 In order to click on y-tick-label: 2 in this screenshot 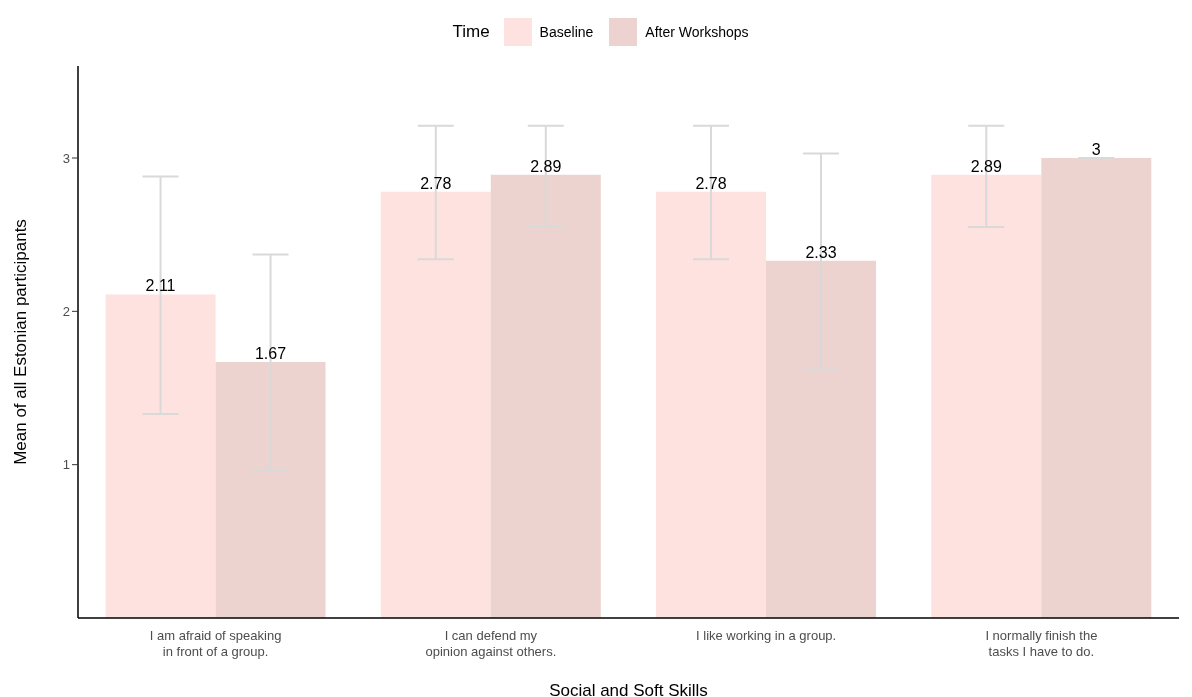, I will do `click(66, 311)`.